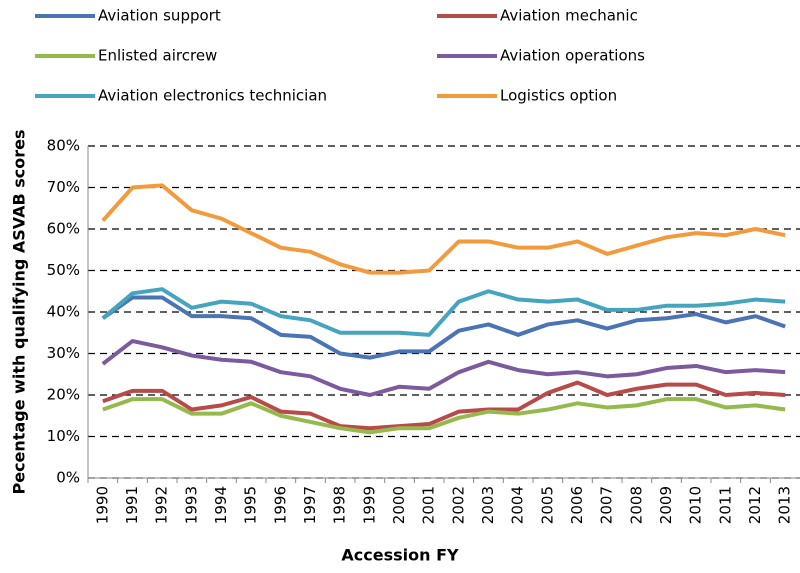 The image size is (800, 573). Describe the element at coordinates (63, 229) in the screenshot. I see `y-tick-label: 60%` at that location.